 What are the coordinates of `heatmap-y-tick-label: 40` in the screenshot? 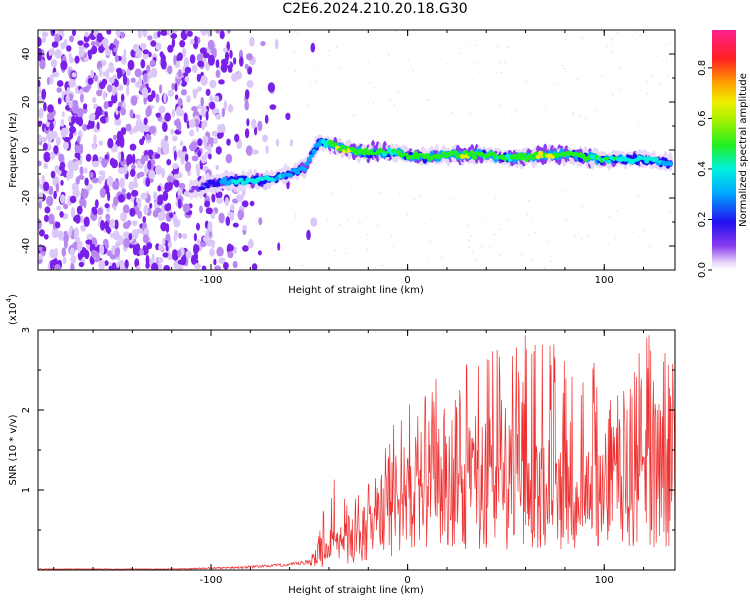 It's located at (26, 54).